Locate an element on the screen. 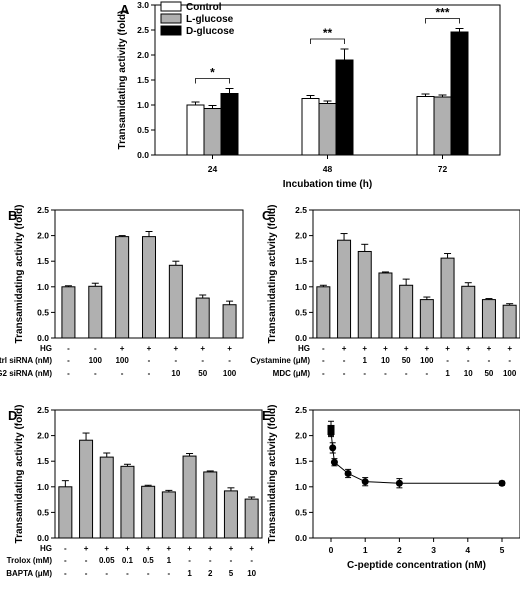 The image size is (520, 611). chart-3-condition-1-4: 0.5 is located at coordinates (149, 560).